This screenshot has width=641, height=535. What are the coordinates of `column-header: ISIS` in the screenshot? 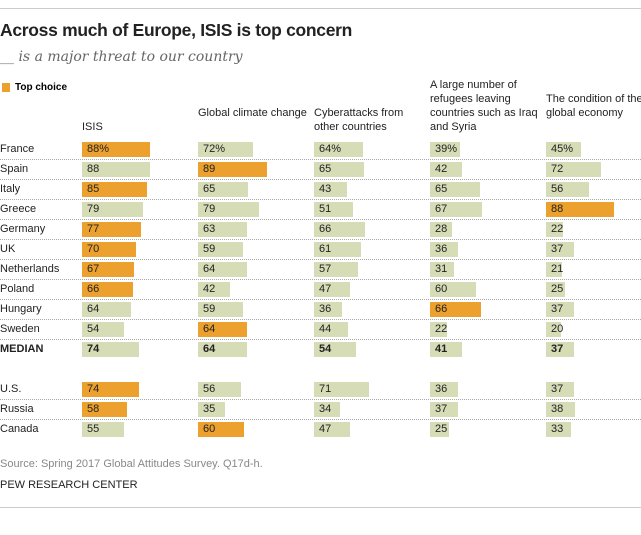 It's located at (92, 127).